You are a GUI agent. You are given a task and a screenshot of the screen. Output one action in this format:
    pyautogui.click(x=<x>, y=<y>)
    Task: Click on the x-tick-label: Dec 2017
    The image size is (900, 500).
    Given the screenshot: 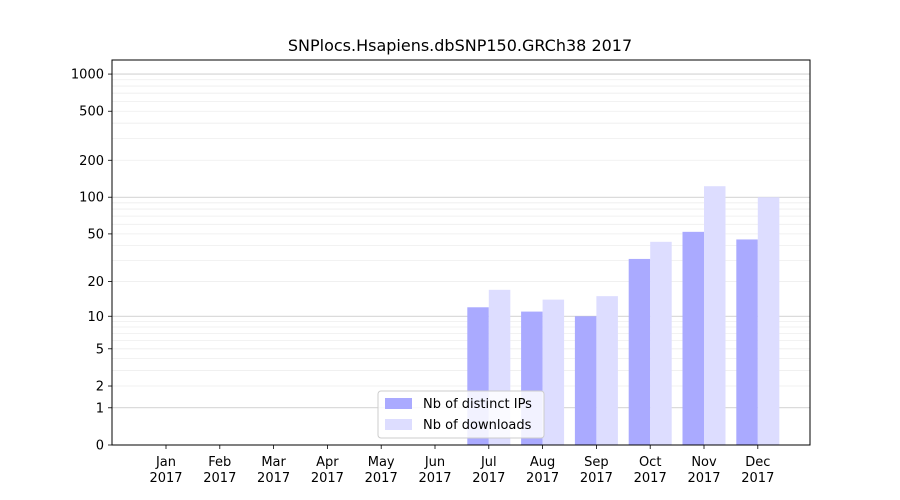 What is the action you would take?
    pyautogui.click(x=757, y=470)
    